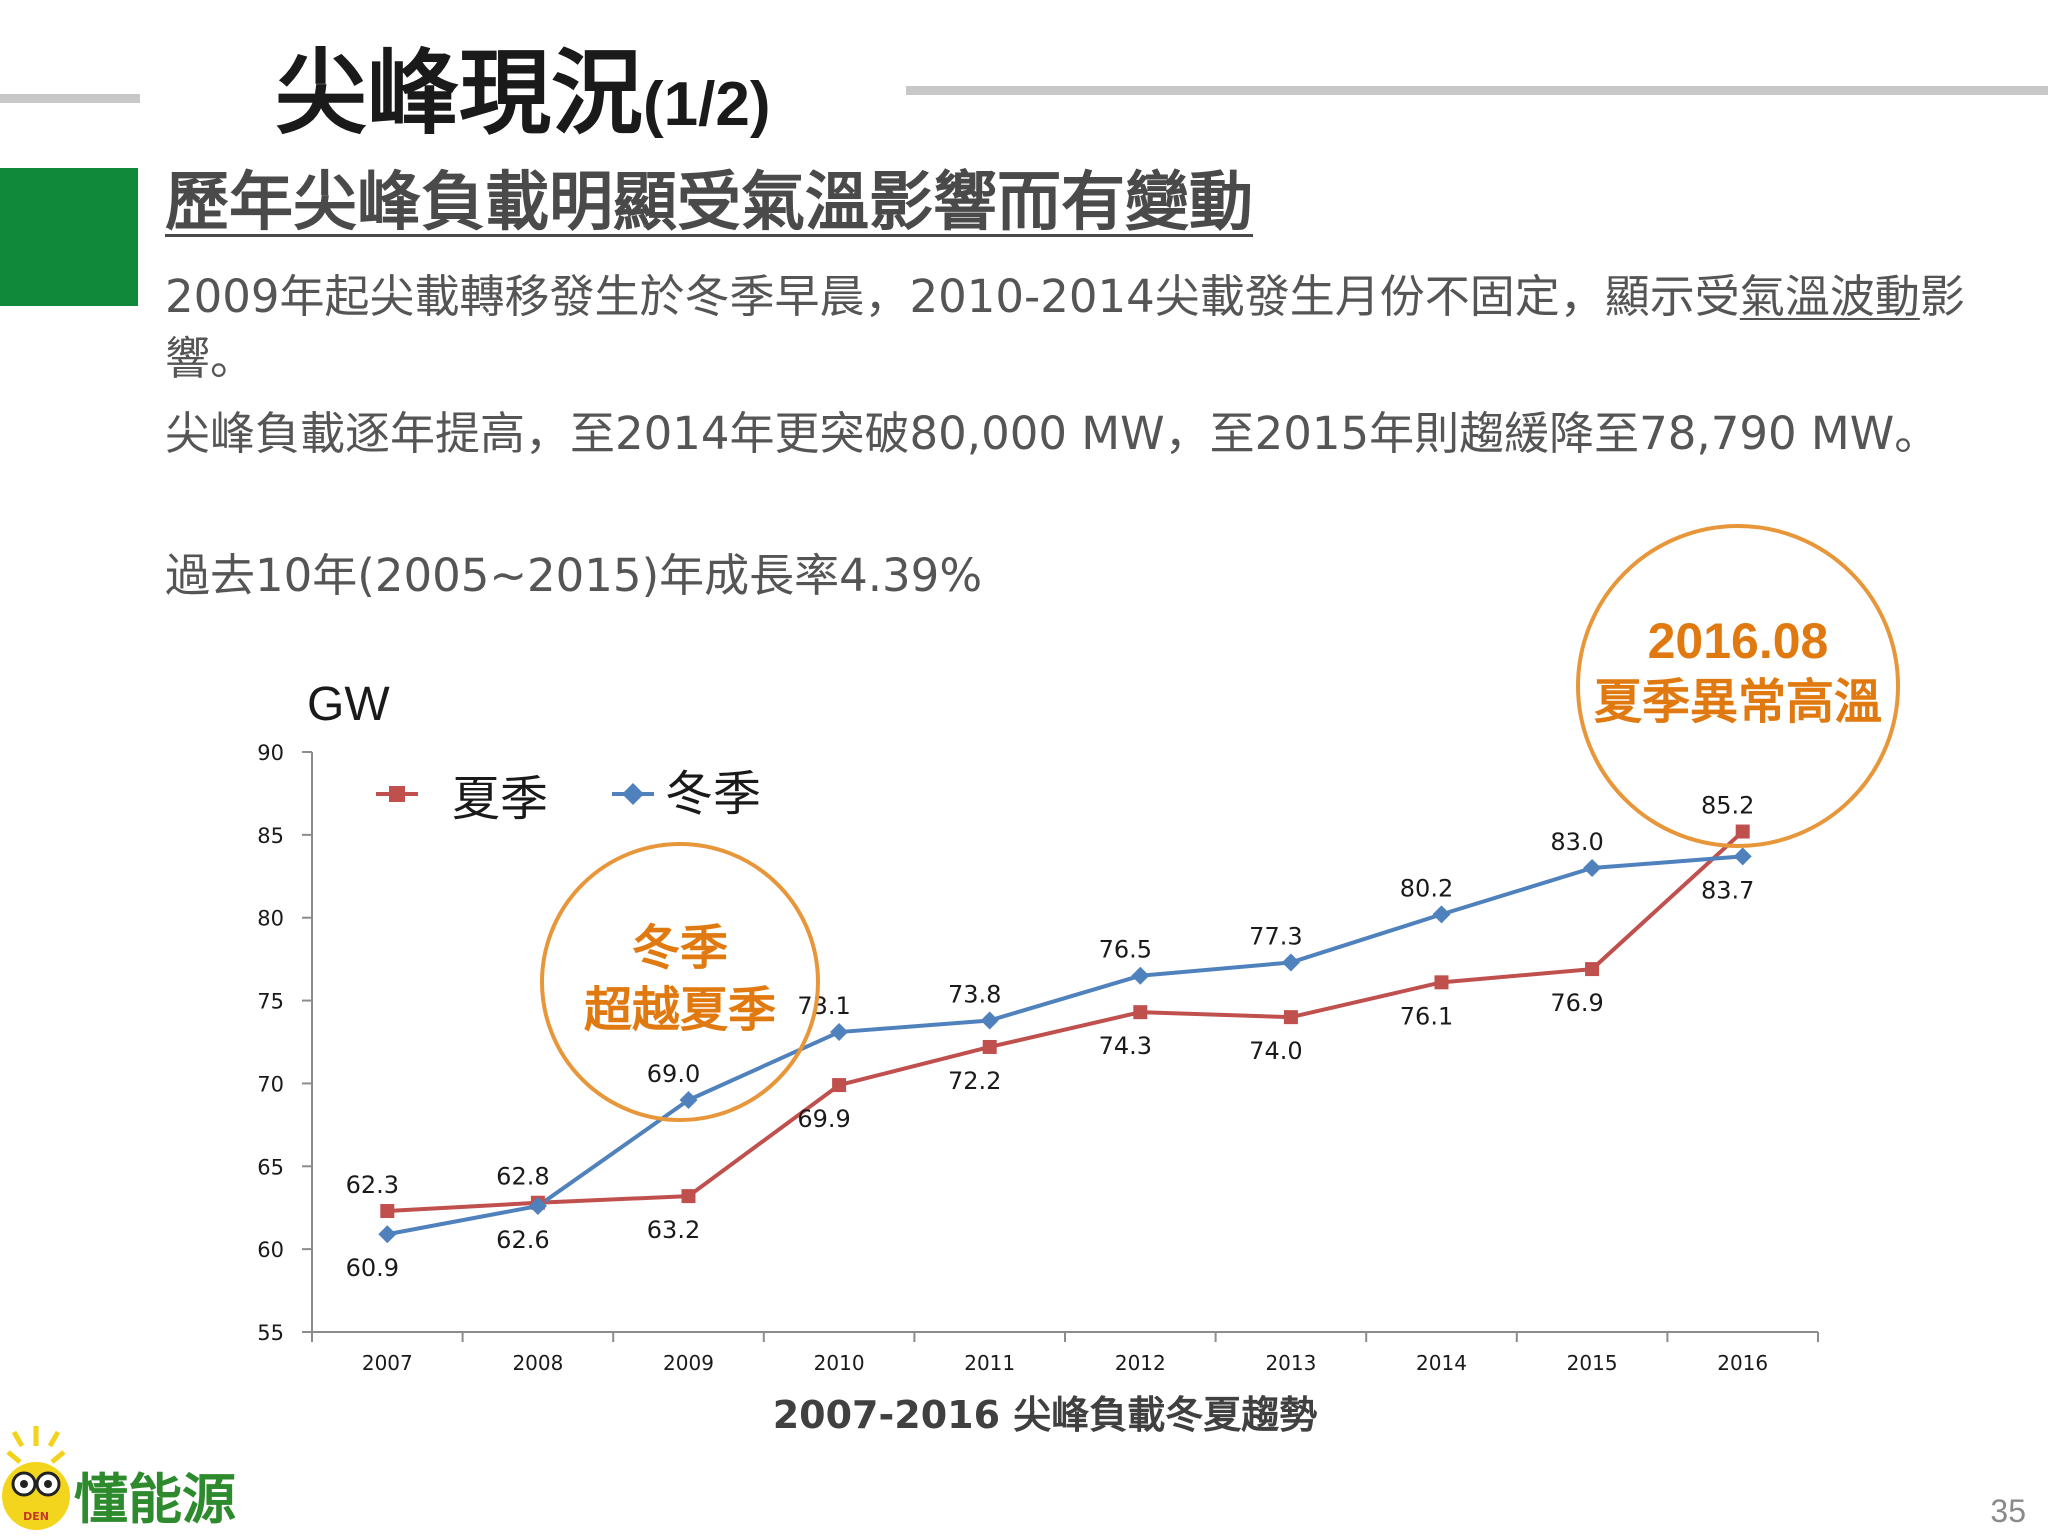 The width and height of the screenshot is (2048, 1536). Describe the element at coordinates (1426, 1016) in the screenshot. I see `summer-data-label: 76.1` at that location.